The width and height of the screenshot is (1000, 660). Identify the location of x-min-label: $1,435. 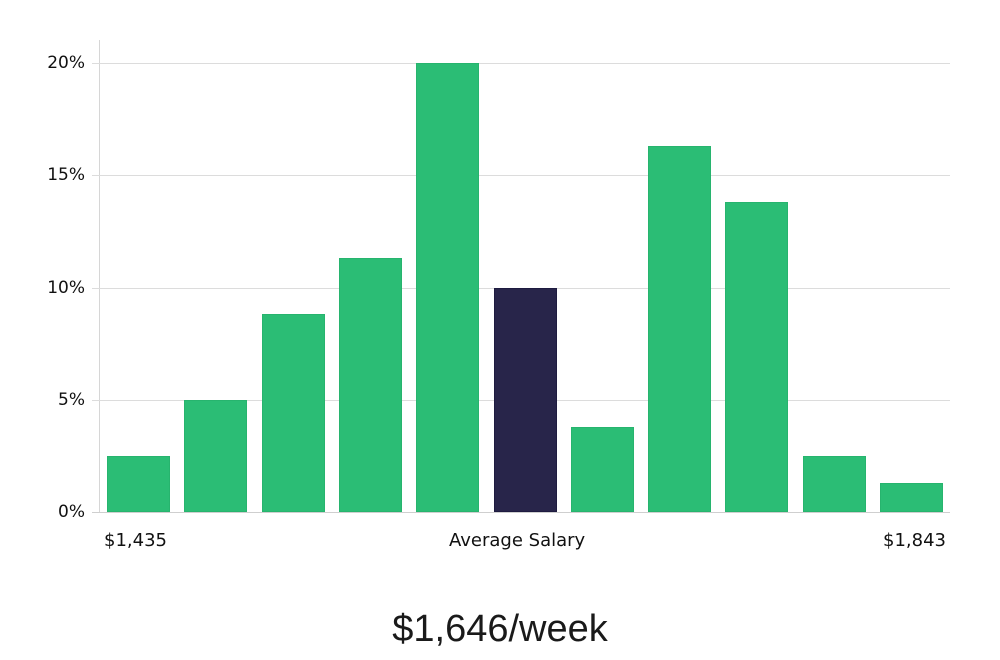
(135, 540).